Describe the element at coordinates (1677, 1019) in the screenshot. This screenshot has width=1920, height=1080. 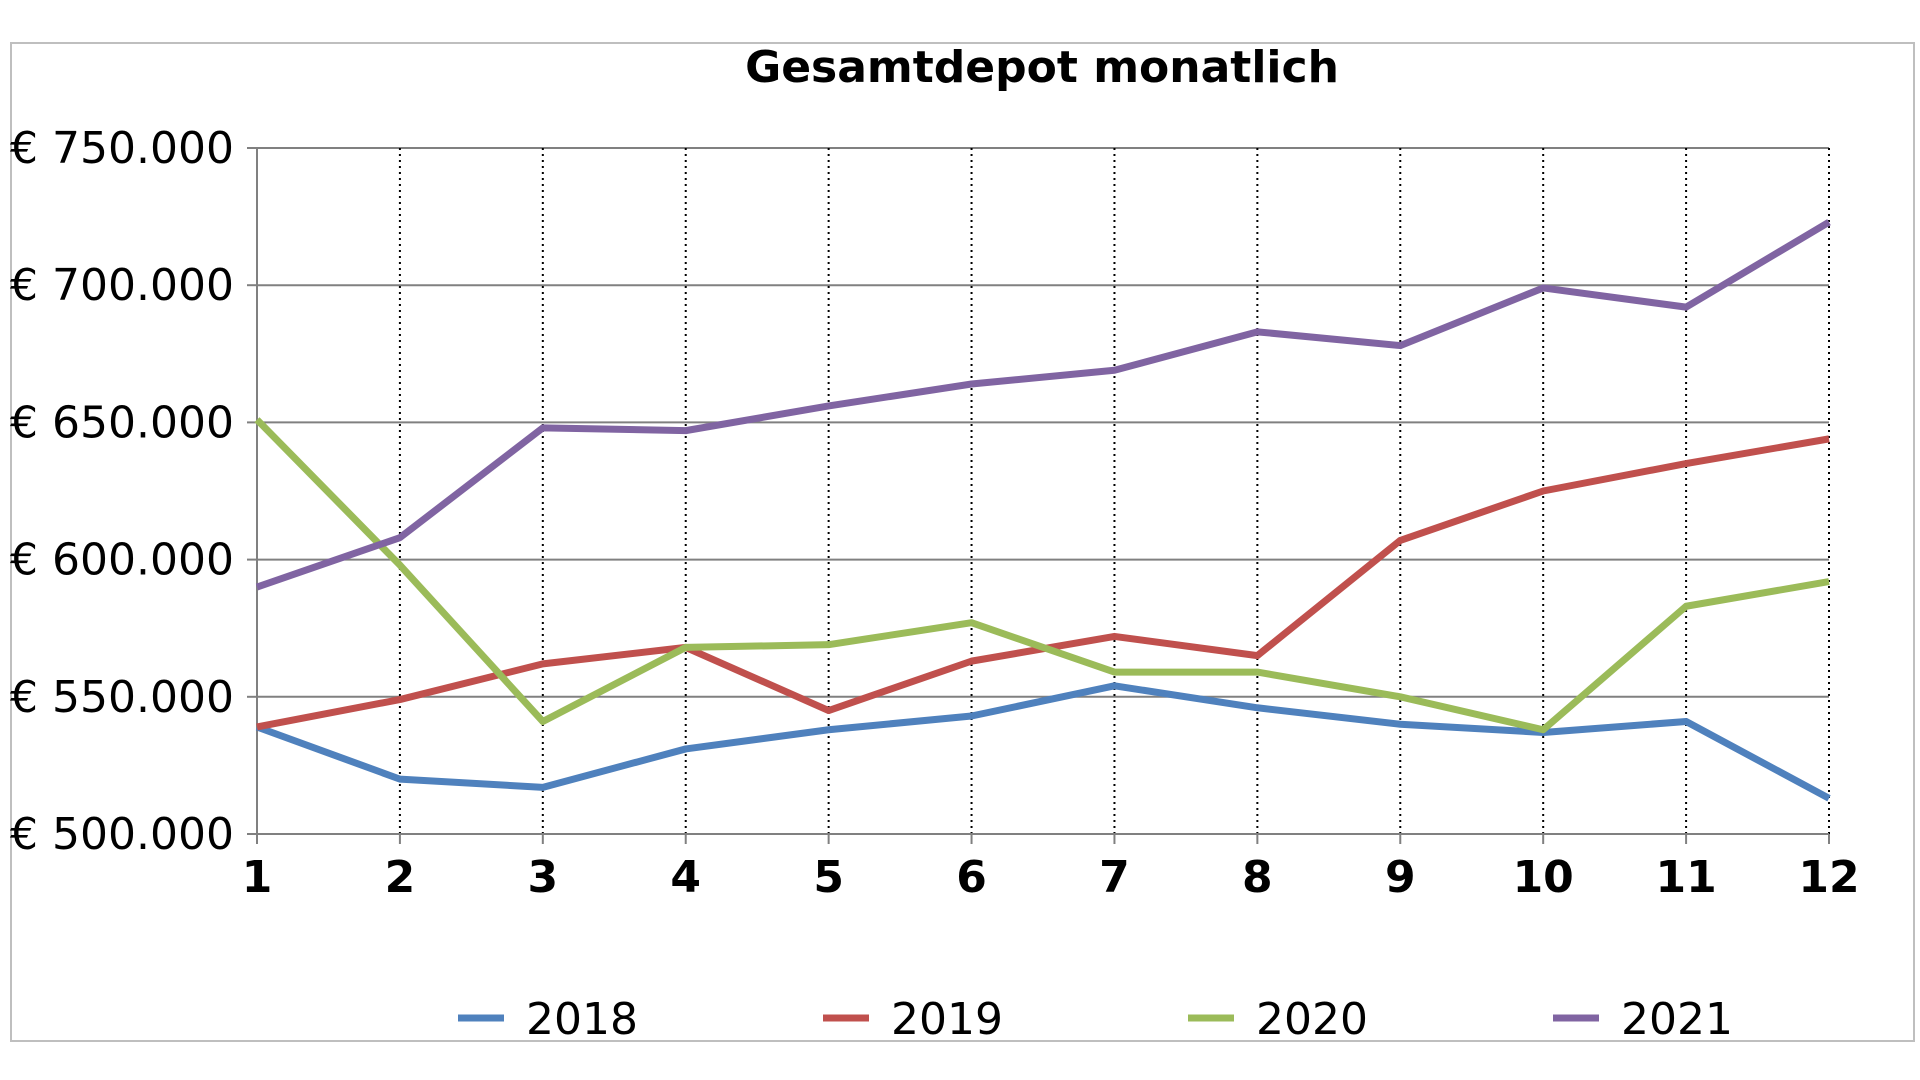
I see `legend-label-2021: 2021` at that location.